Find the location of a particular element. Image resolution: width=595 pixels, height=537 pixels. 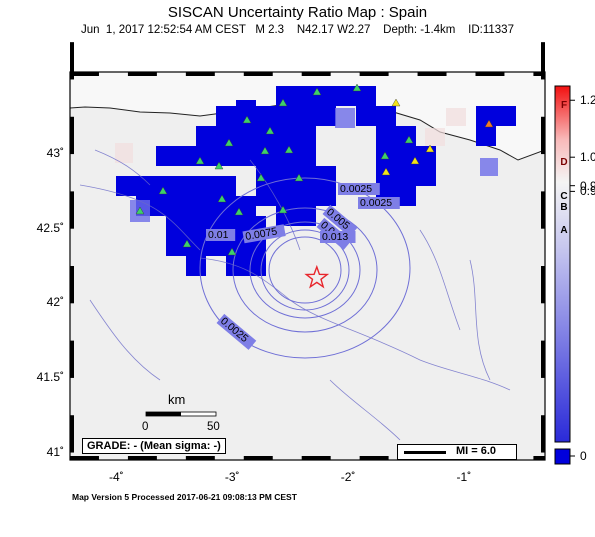

scale-title: km is located at coordinates (177, 399).